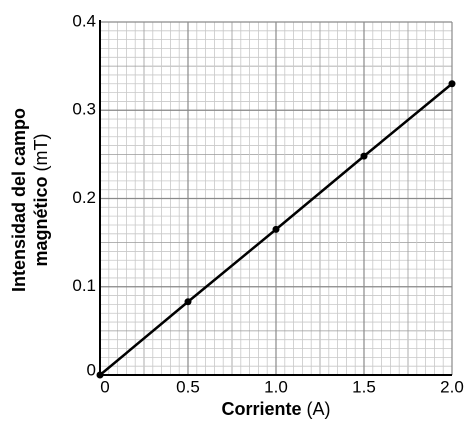  I want to click on y-tick-label: 0.3, so click(84, 109).